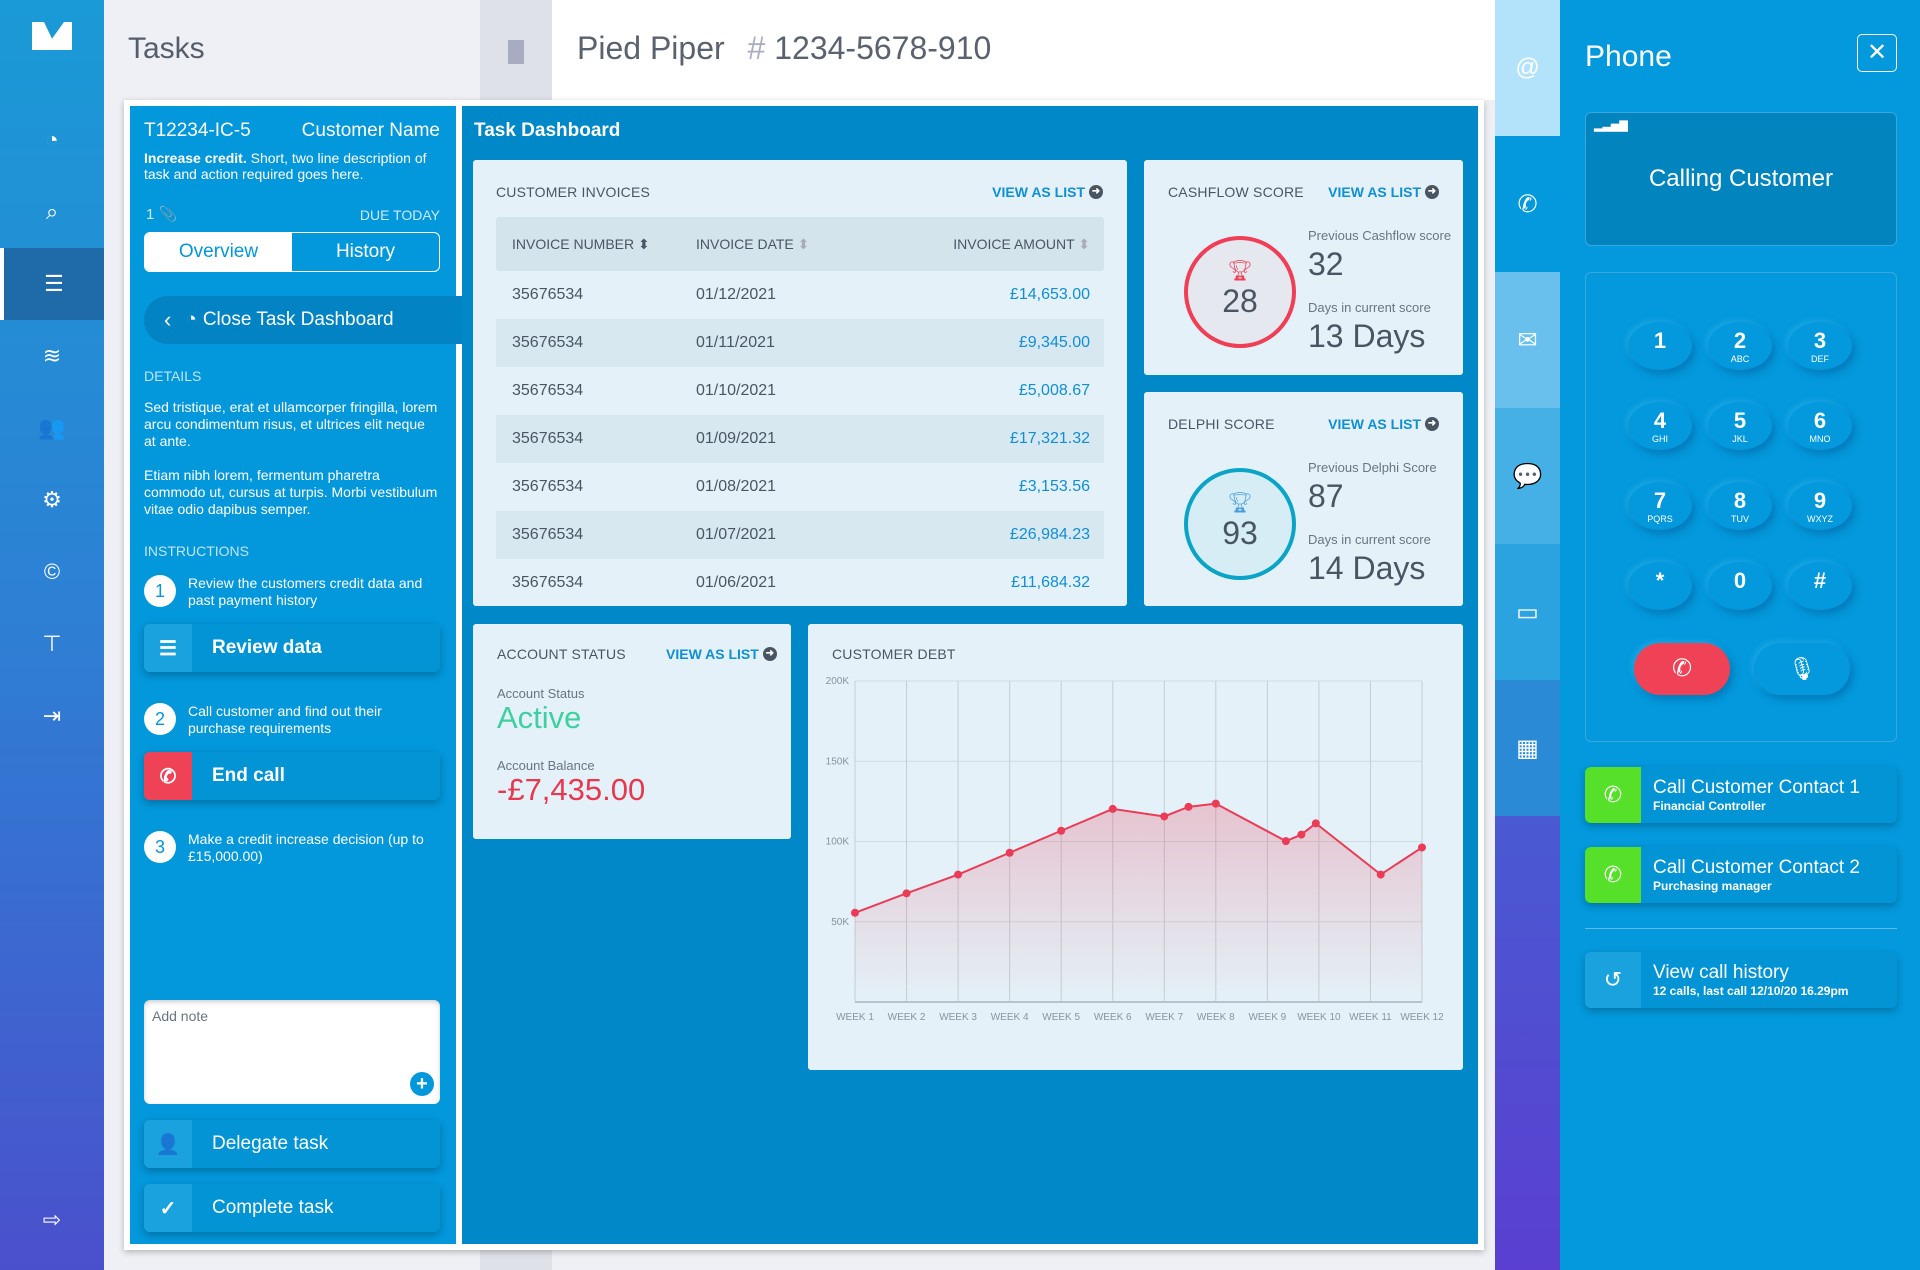 Image resolution: width=1920 pixels, height=1270 pixels. Describe the element at coordinates (800, 535) in the screenshot. I see `table-row: 35676534 01/07/2021 £26,984.23` at that location.